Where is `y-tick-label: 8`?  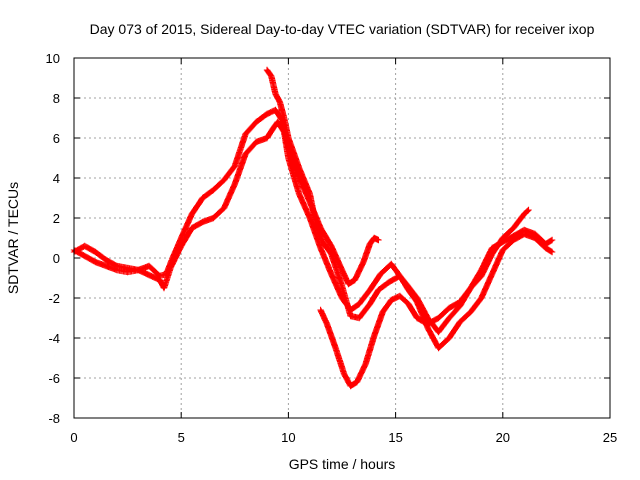 y-tick-label: 8 is located at coordinates (56, 98).